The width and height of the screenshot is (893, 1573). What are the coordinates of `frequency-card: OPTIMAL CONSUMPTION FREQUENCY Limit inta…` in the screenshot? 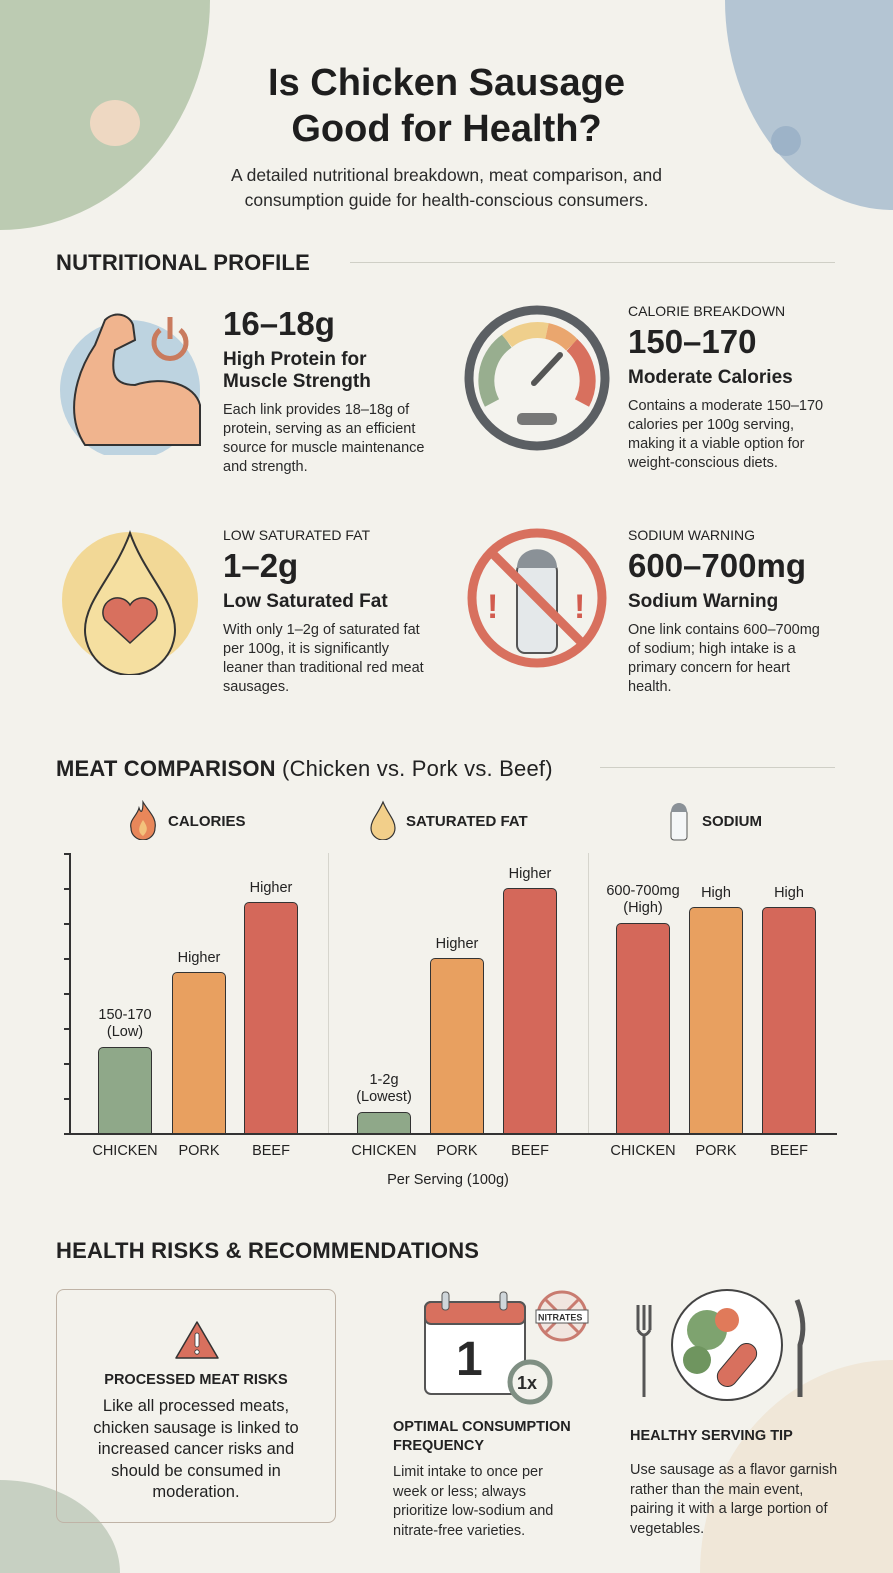 It's located at (500, 1479).